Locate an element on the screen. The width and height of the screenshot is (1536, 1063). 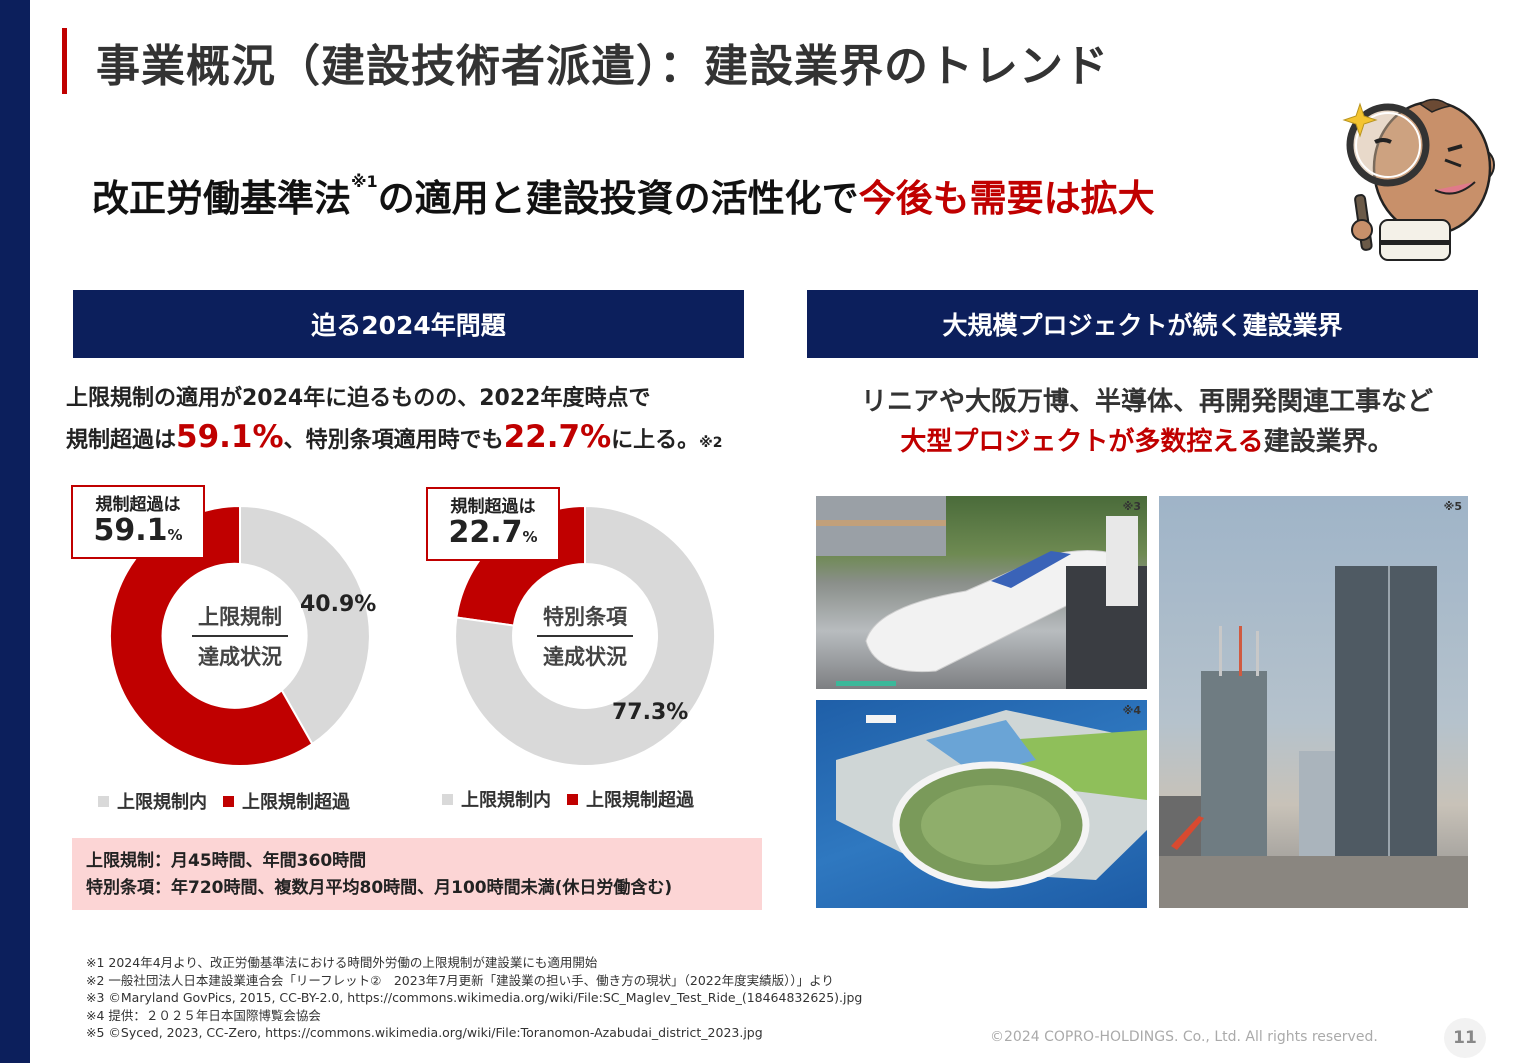
donut2-legend: 上限規制内 上限規制超過 is located at coordinates (576, 799).